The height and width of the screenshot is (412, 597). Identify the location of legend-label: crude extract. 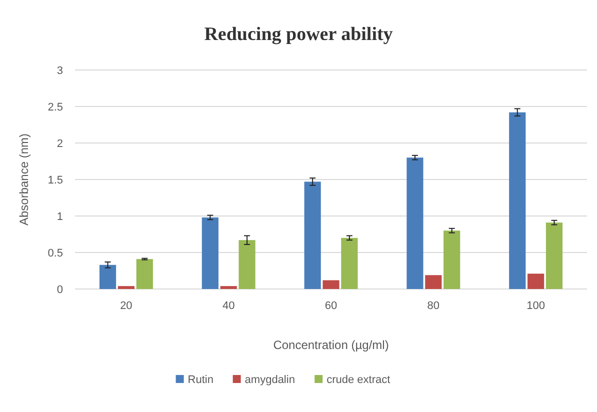
(358, 380).